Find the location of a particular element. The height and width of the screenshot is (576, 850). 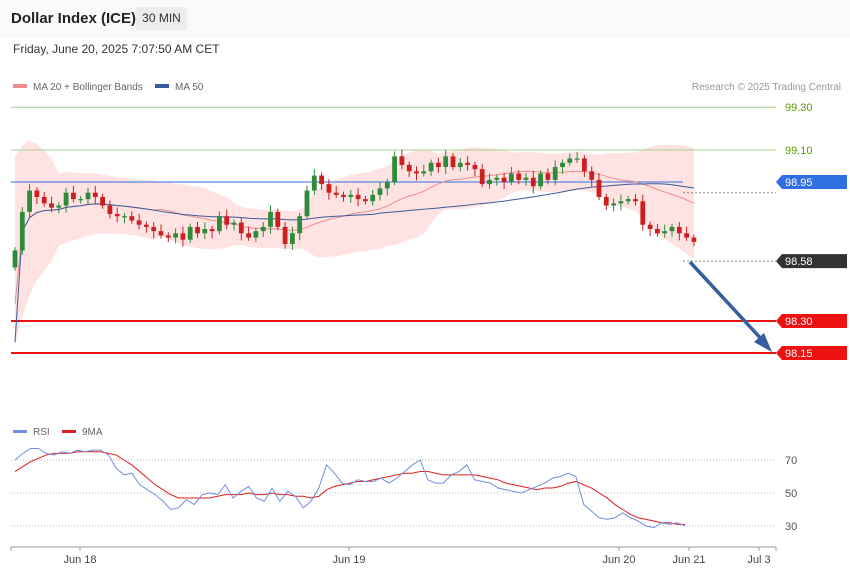

level-label-98.95: 98.95 is located at coordinates (799, 183).